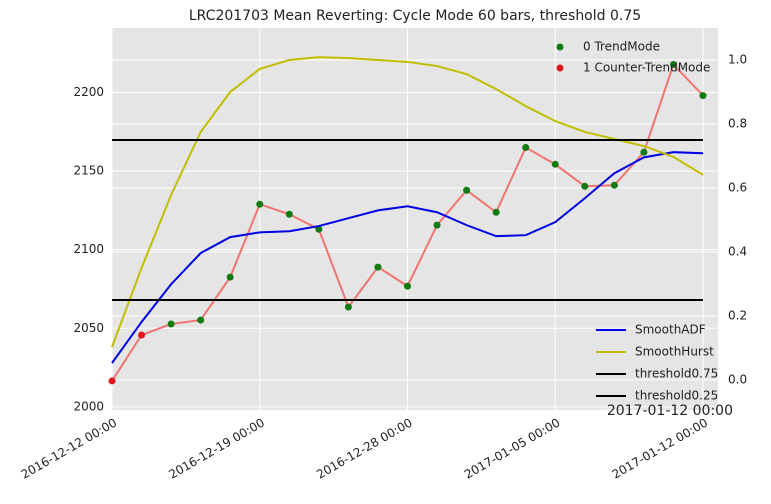 The height and width of the screenshot is (504, 771). Describe the element at coordinates (660, 449) in the screenshot. I see `x-tick-label: 2017-01-12 00:00` at that location.